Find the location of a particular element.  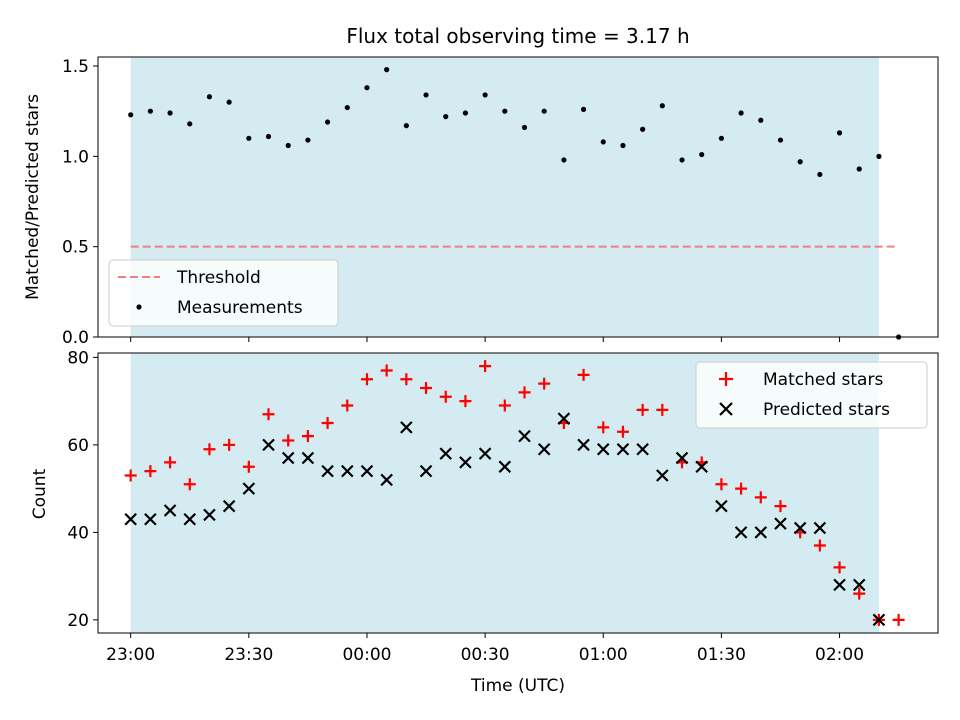

bottom-x-ticks: 23:00 23:30 00:00 00:30 01:00 01:30 02:00 is located at coordinates (485, 649).